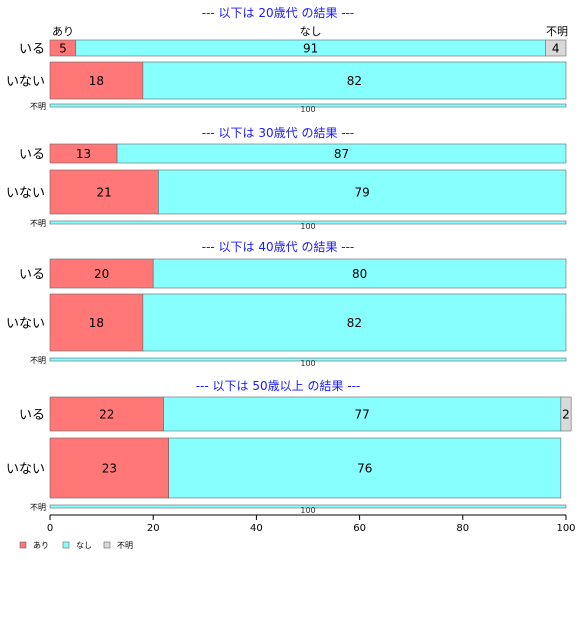  Describe the element at coordinates (256, 528) in the screenshot. I see `x-tick-label: 40` at that location.